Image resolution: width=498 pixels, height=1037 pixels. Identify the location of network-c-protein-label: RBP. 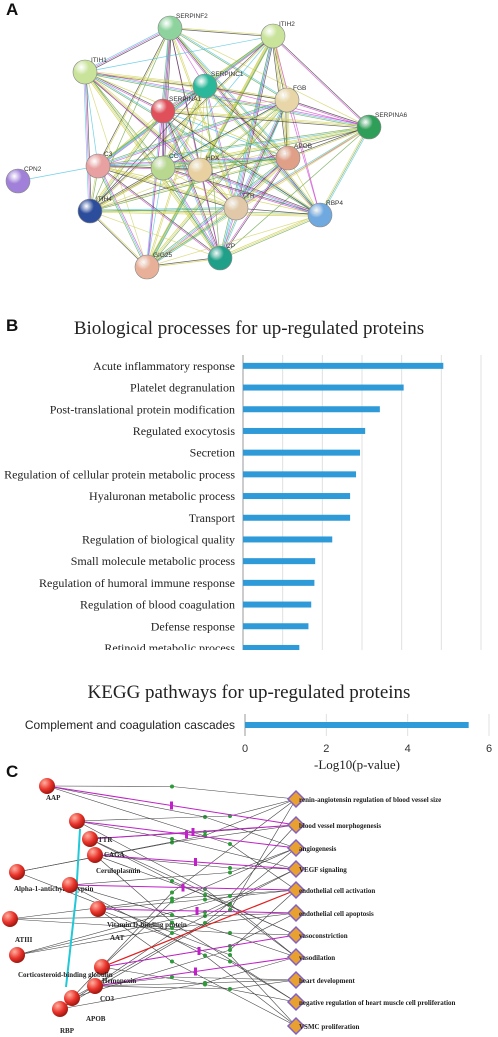
(67, 1031).